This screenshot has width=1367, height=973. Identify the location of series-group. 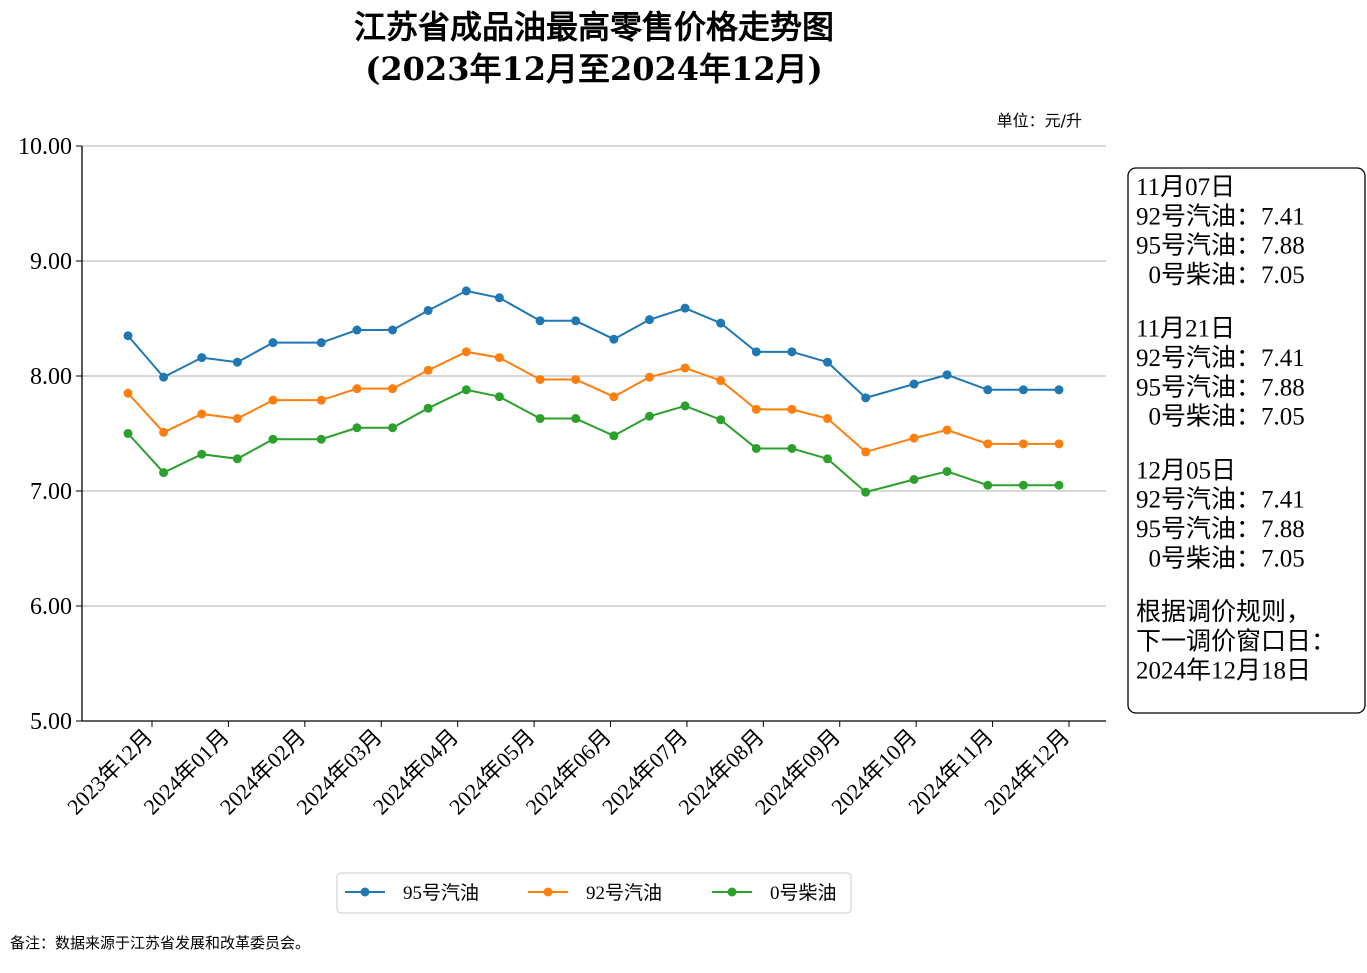
(593, 391).